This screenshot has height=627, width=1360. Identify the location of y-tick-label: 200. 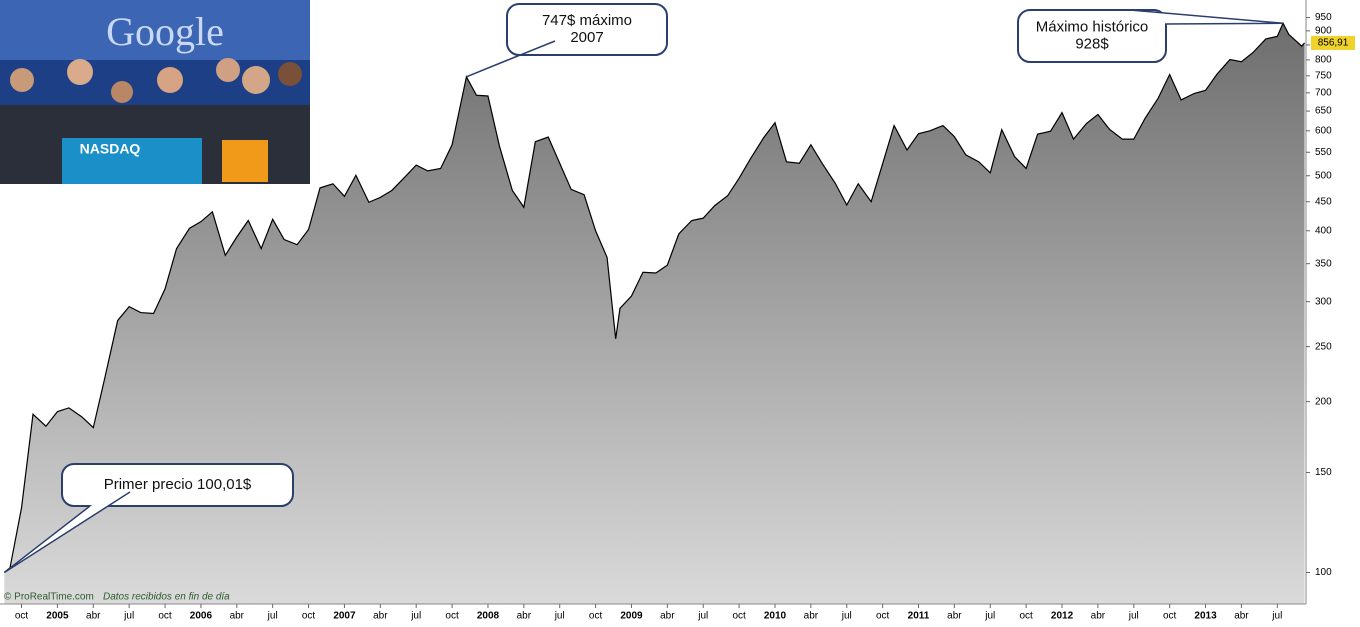
(1323, 401).